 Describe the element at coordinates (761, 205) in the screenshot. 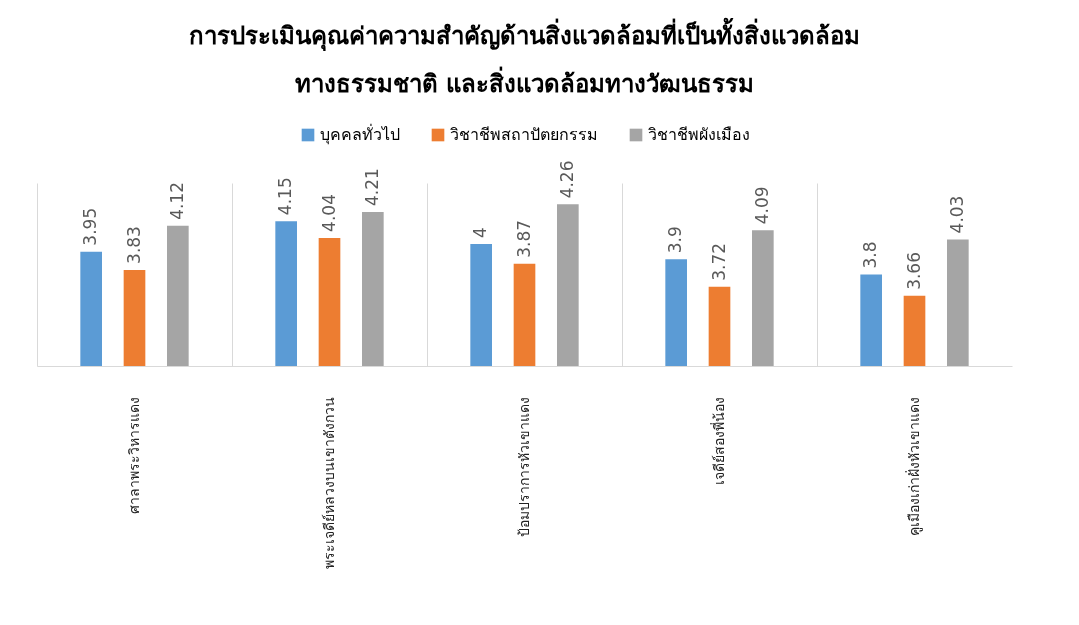

I see `data-label: 4.09` at that location.